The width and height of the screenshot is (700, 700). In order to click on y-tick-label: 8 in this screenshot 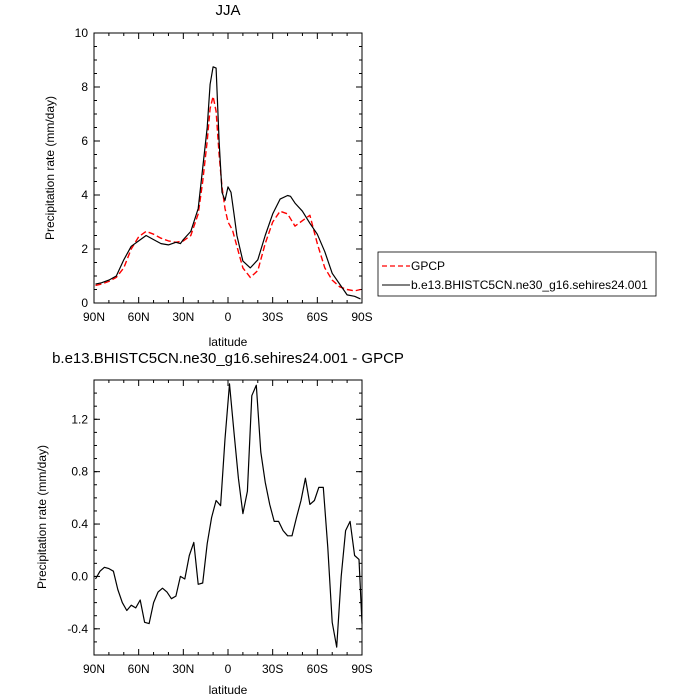, I will do `click(84, 87)`.